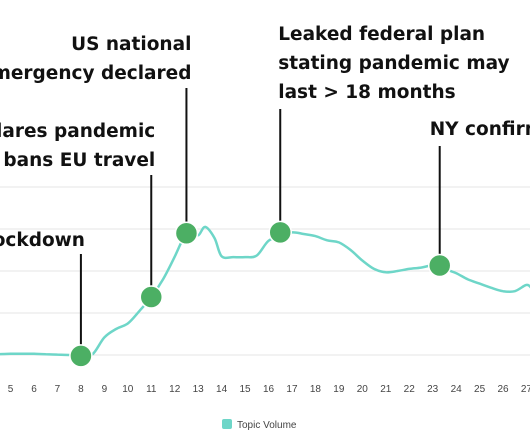 This screenshot has width=530, height=443. I want to click on legend-swatch, so click(227, 424).